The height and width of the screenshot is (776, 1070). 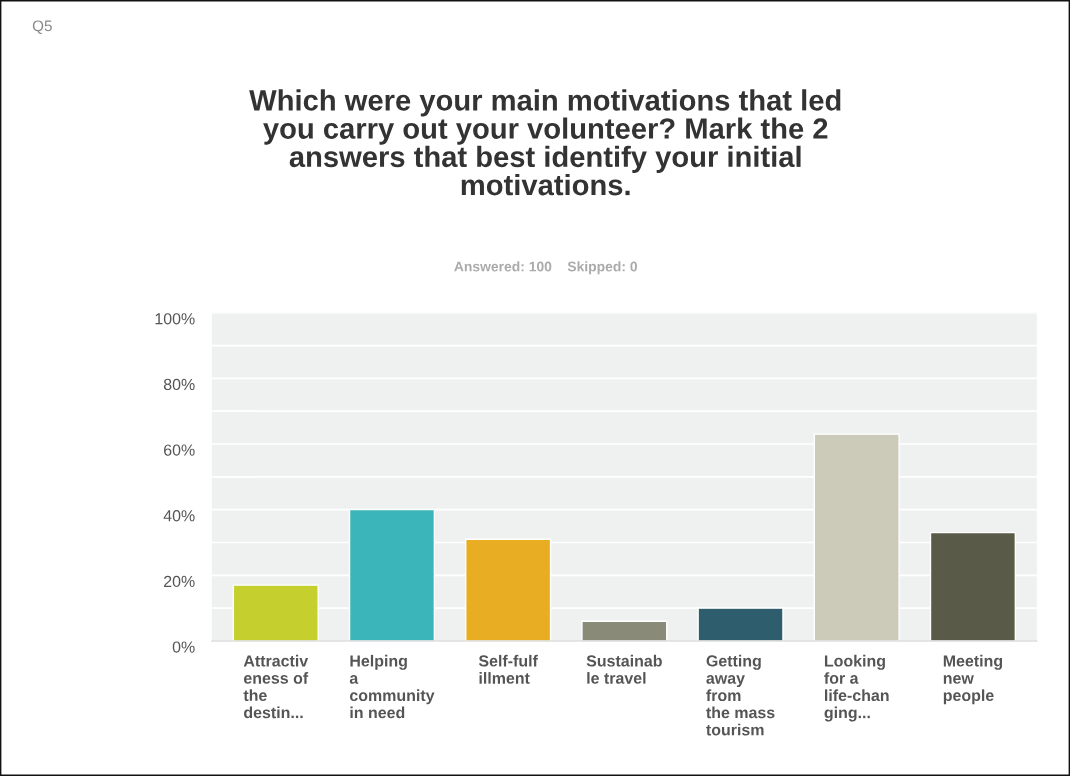 What do you see at coordinates (179, 384) in the screenshot?
I see `y-tick-label: 80%` at bounding box center [179, 384].